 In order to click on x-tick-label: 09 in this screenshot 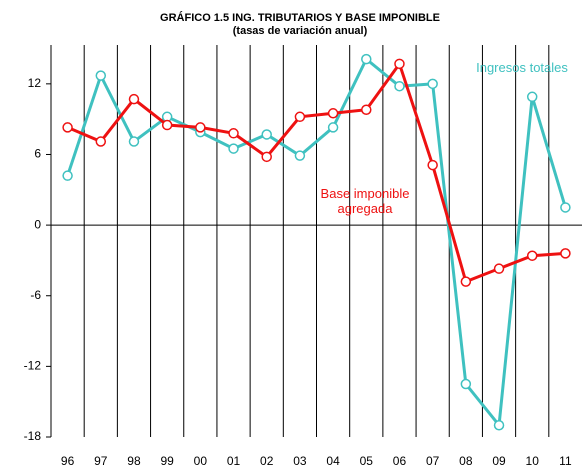, I will do `click(499, 461)`.